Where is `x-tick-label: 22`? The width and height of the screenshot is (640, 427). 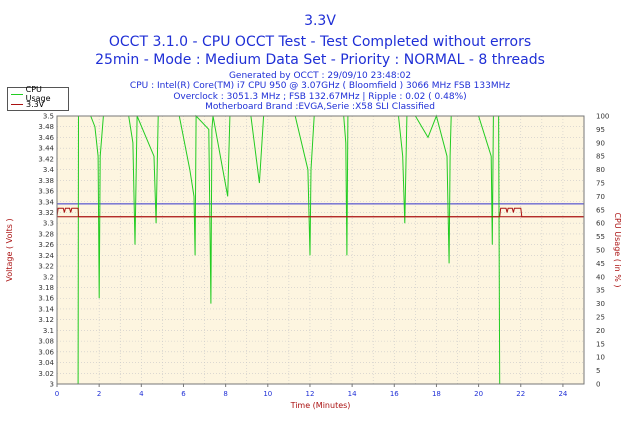 x-tick-label: 22 is located at coordinates (520, 394).